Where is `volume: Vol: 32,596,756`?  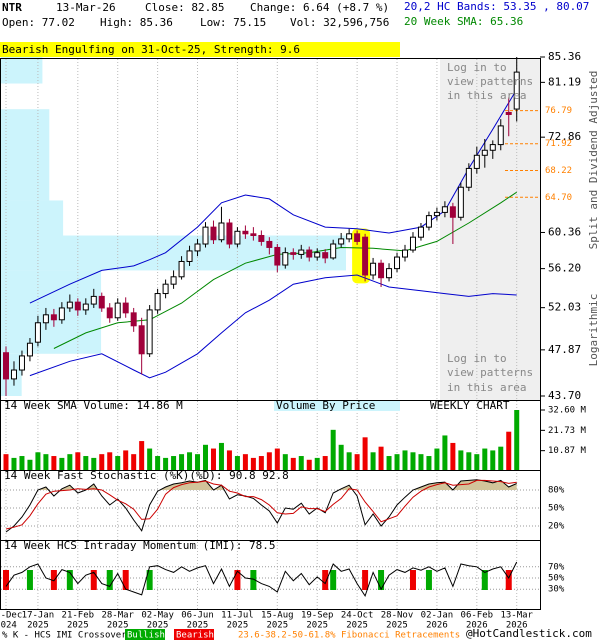 volume: Vol: 32,596,756 is located at coordinates (339, 22).